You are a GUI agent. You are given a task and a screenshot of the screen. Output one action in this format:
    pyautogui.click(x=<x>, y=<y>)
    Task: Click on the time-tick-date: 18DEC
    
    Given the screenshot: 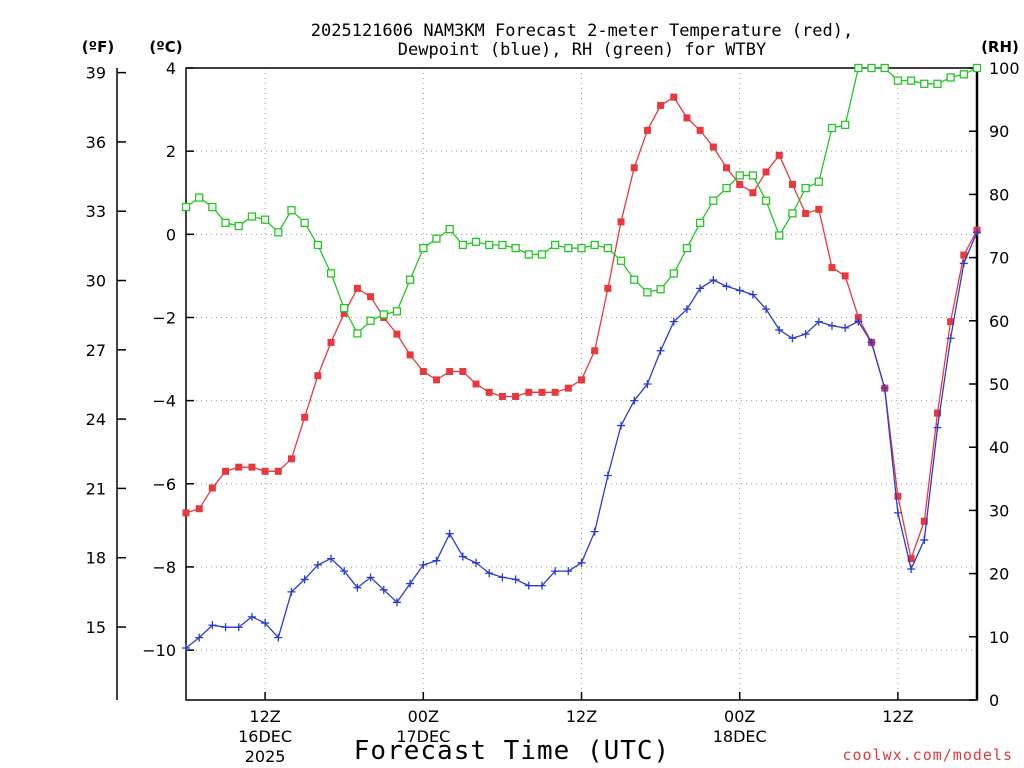 What is the action you would take?
    pyautogui.click(x=740, y=736)
    